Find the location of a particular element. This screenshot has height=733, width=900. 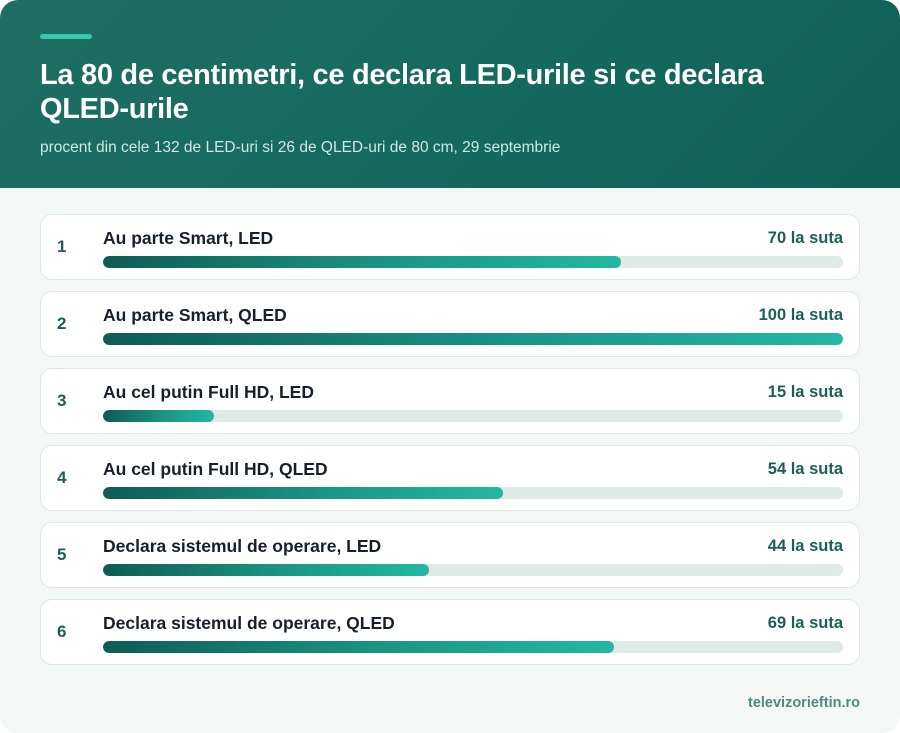

bar-rank: 1 is located at coordinates (62, 246).